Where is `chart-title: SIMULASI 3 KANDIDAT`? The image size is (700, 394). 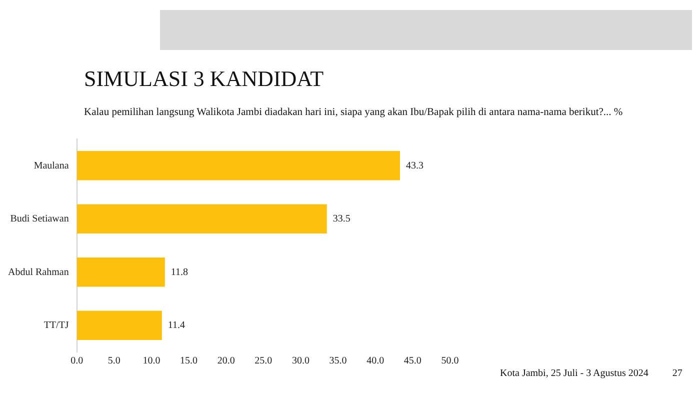 chart-title: SIMULASI 3 KANDIDAT is located at coordinates (204, 79).